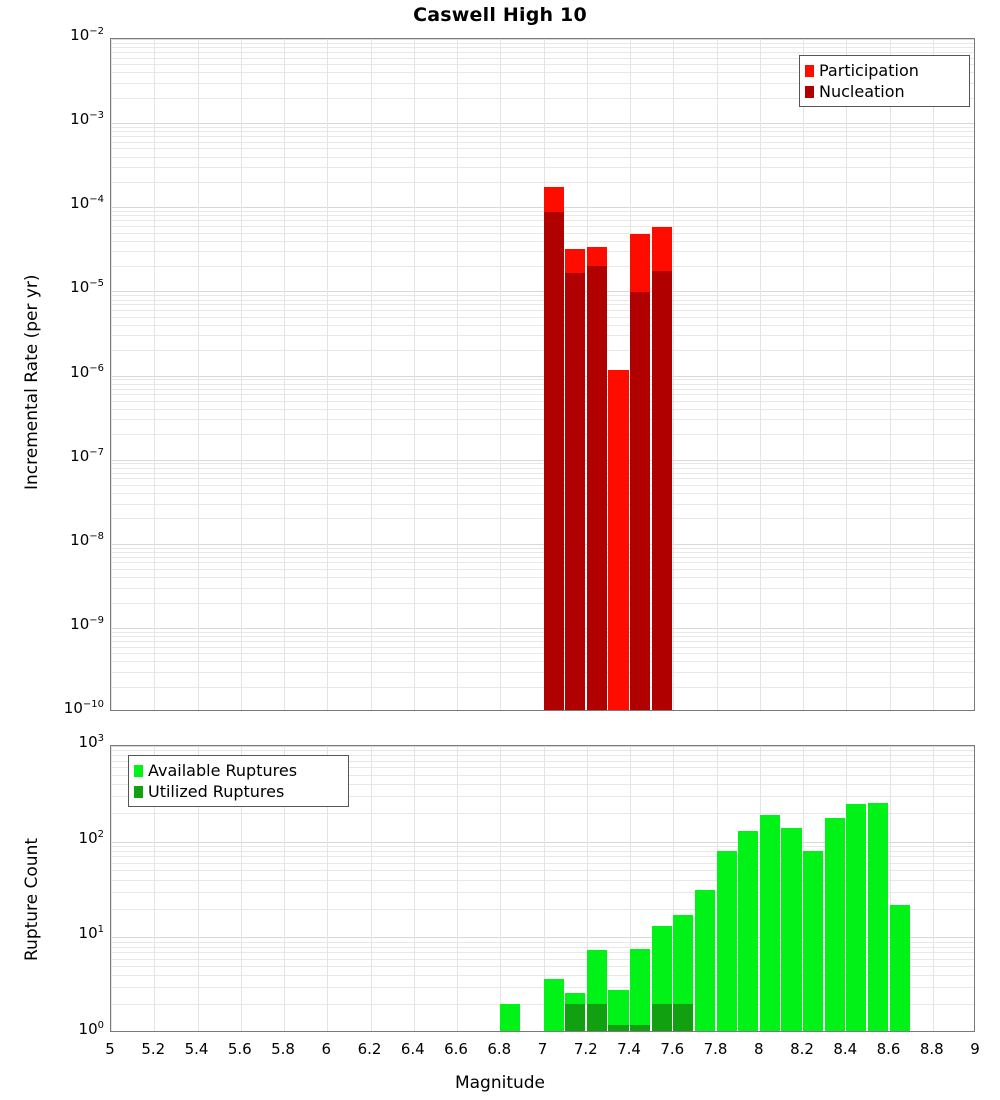 This screenshot has height=1100, width=1000. I want to click on x-axis-tick-label: 5, so click(110, 1049).